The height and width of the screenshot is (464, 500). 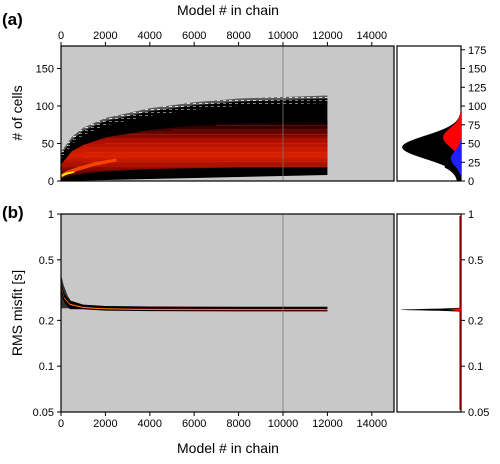 I want to click on panel-a-core-density, so click(x=194, y=150).